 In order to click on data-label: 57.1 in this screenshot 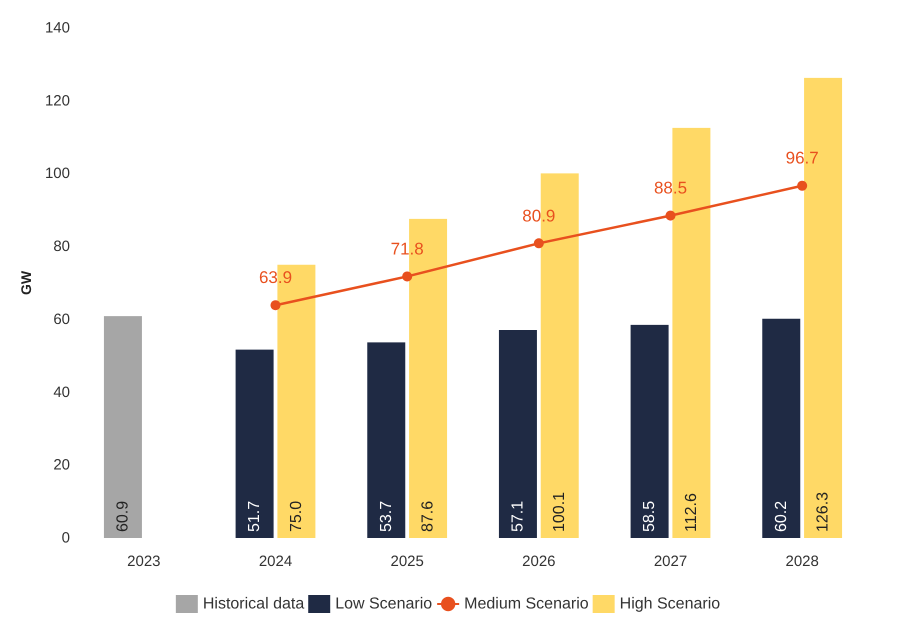, I will do `click(517, 516)`.